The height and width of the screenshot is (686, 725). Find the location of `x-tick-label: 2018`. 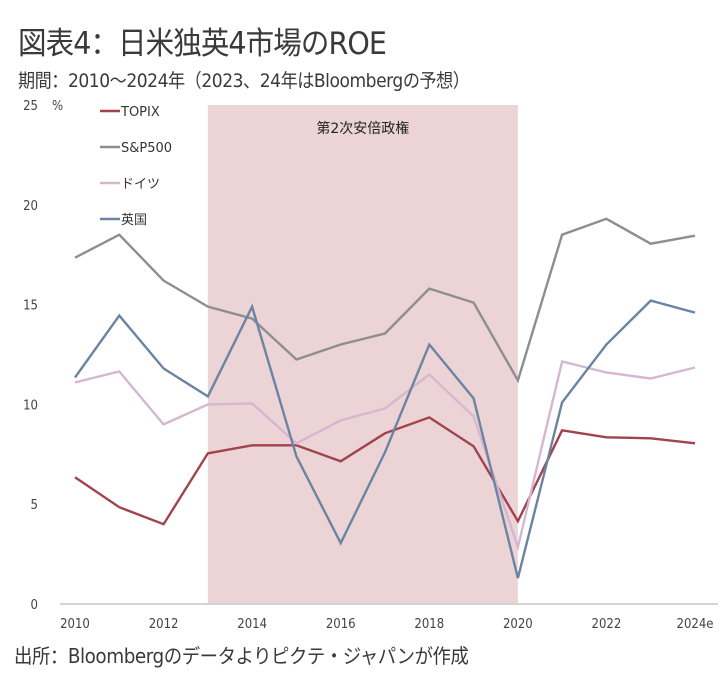

x-tick-label: 2018 is located at coordinates (429, 624).